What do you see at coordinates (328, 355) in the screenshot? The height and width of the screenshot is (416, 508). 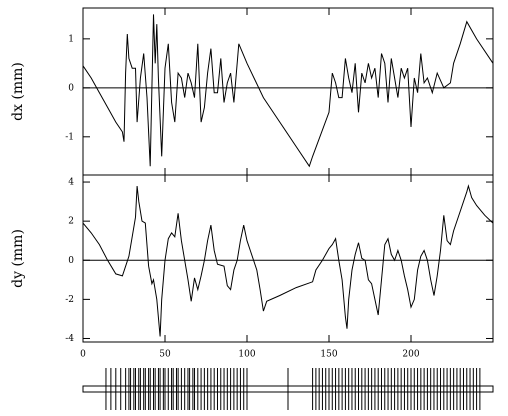 I see `x-tick-label: 150` at bounding box center [328, 355].